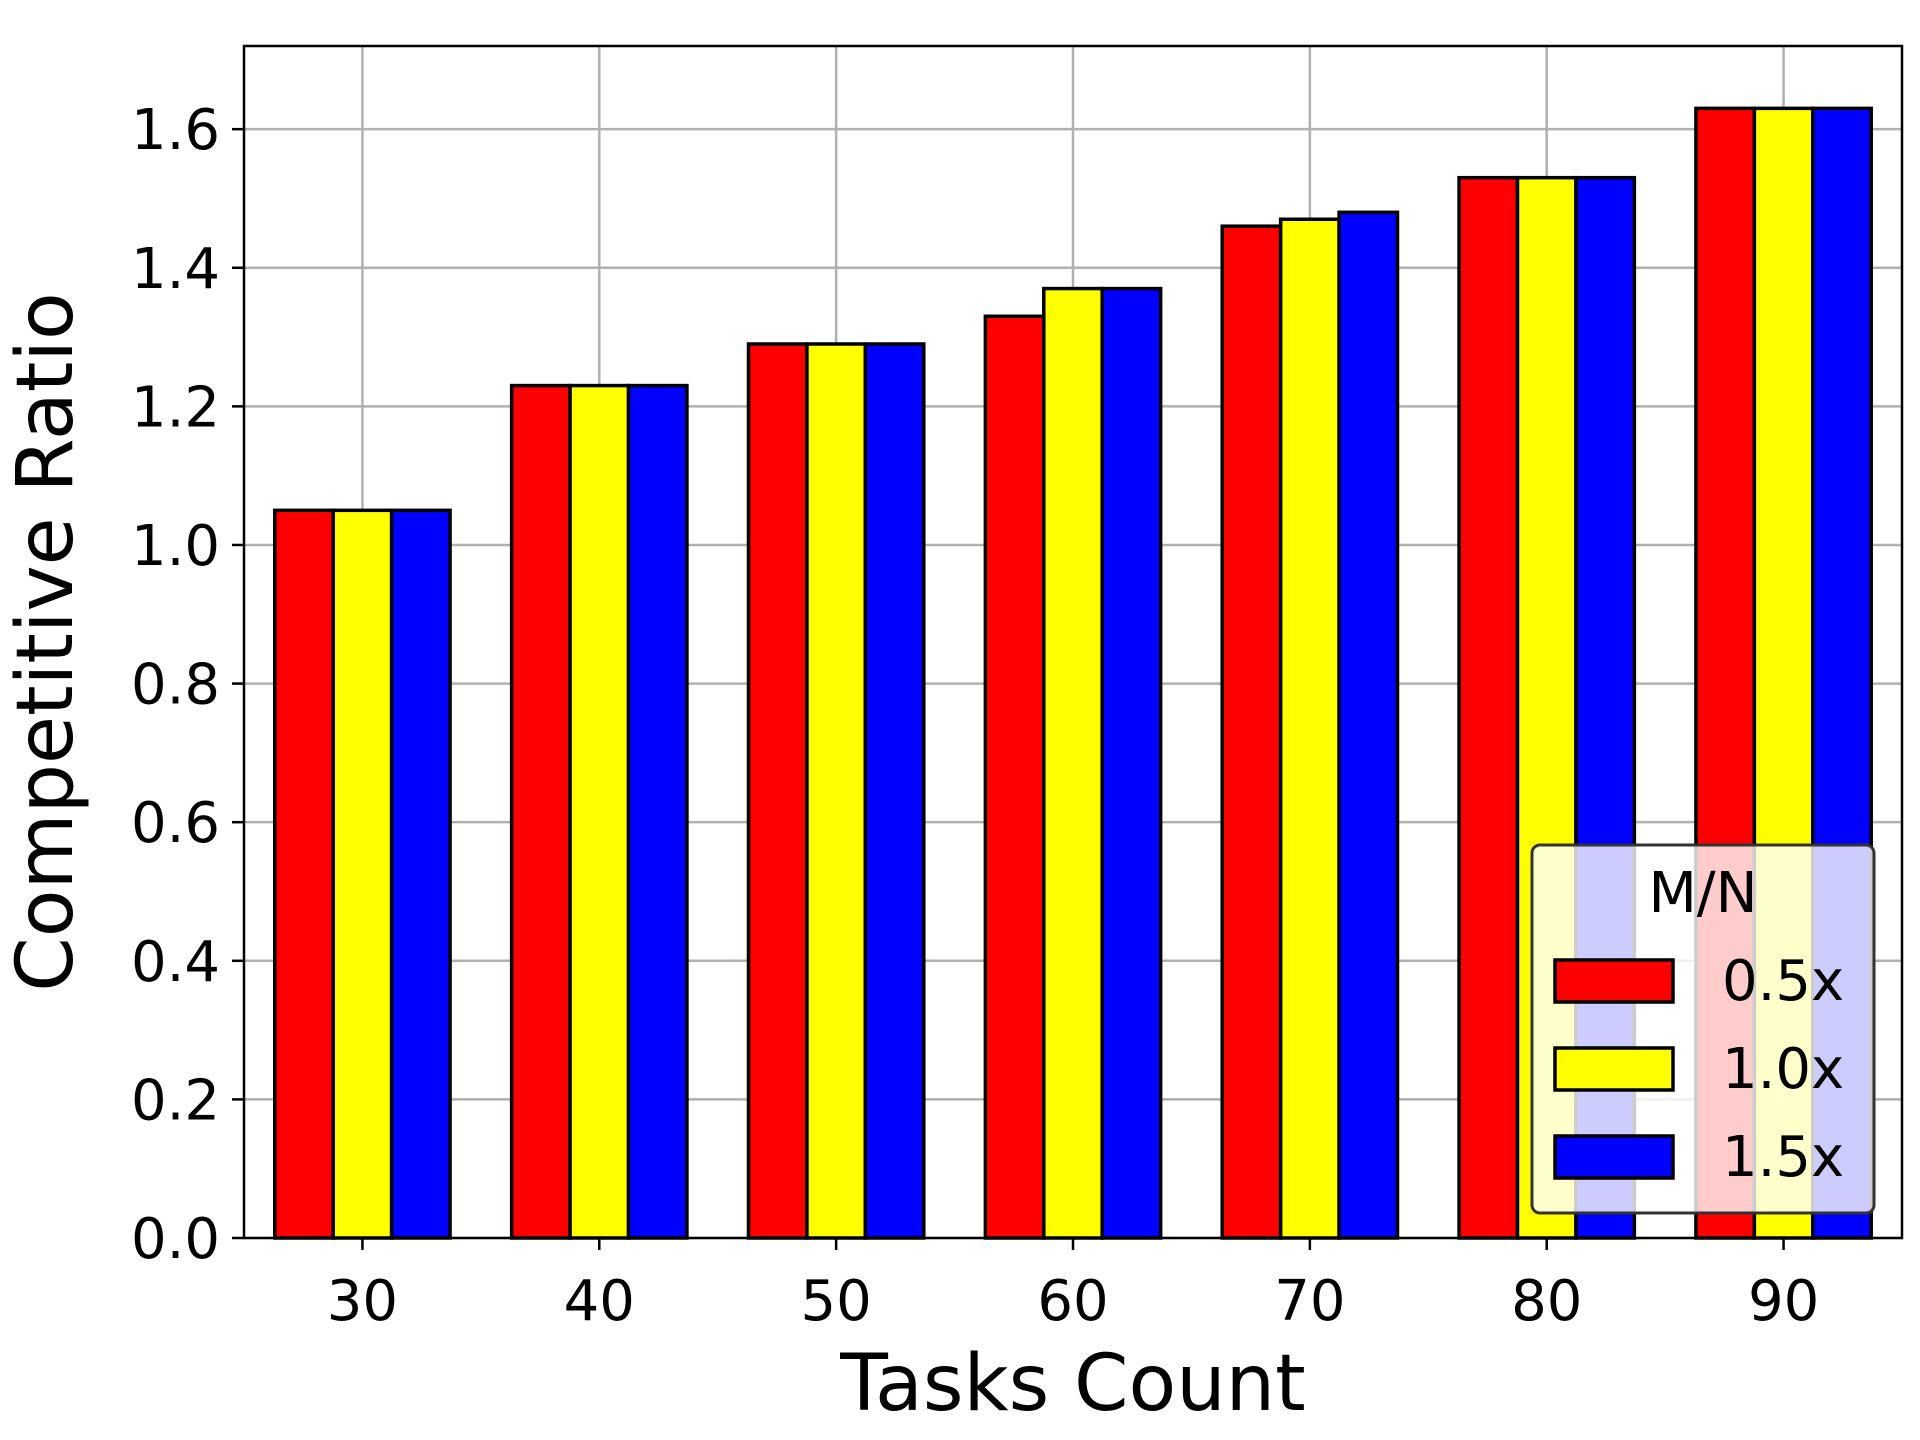  I want to click on x-tick-label: 50, so click(836, 1301).